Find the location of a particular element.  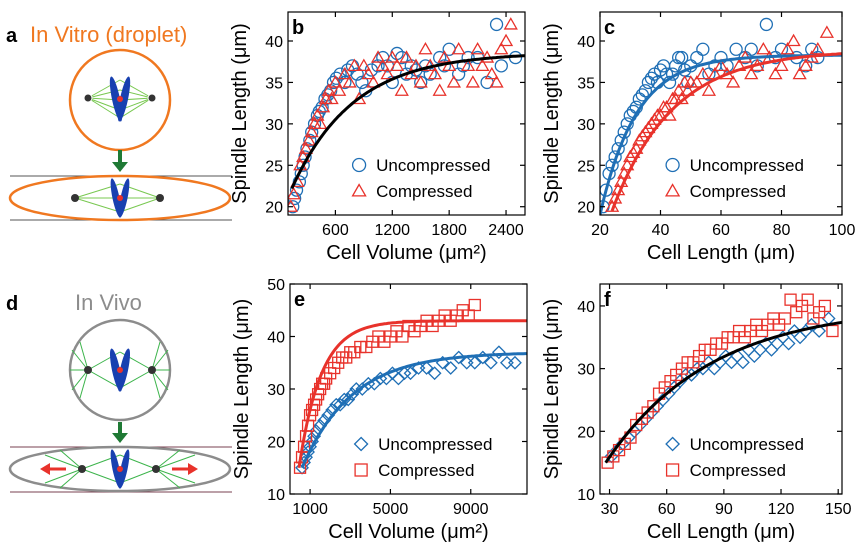

x-tick-label: 9000 is located at coordinates (471, 509).